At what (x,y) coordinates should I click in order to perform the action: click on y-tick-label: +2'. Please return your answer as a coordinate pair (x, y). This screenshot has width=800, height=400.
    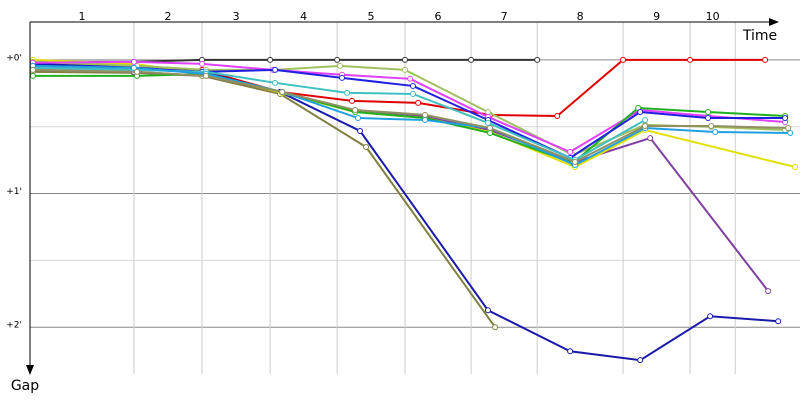
    Looking at the image, I should click on (14, 326).